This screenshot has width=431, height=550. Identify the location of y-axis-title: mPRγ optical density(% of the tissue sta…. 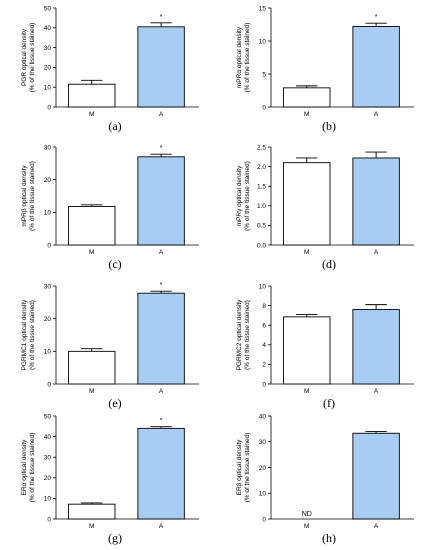
(243, 196).